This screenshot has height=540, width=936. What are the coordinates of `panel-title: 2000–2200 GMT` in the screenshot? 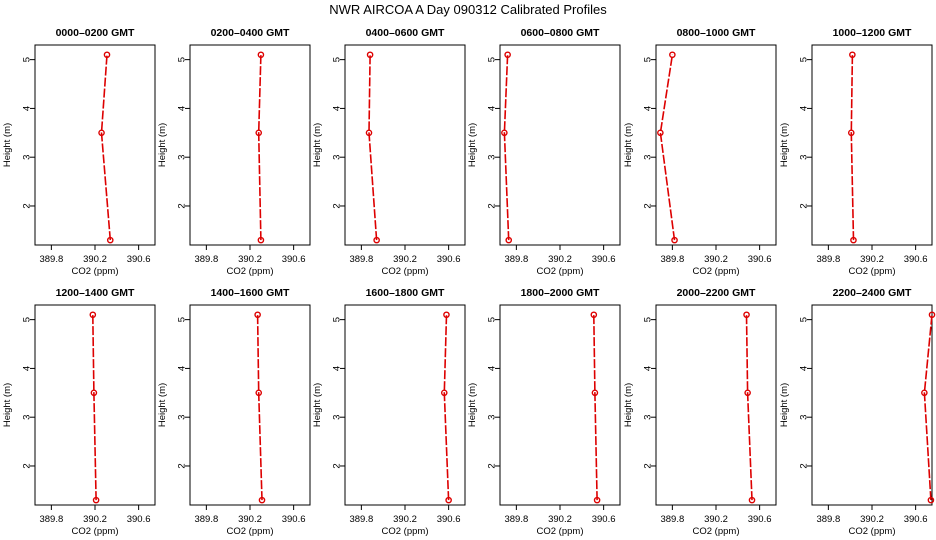 It's located at (716, 293).